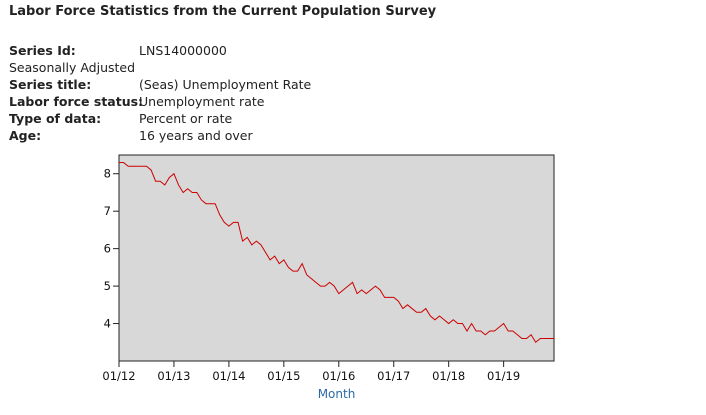 The image size is (706, 415). What do you see at coordinates (283, 376) in the screenshot?
I see `x-tick-label: 01/15` at bounding box center [283, 376].